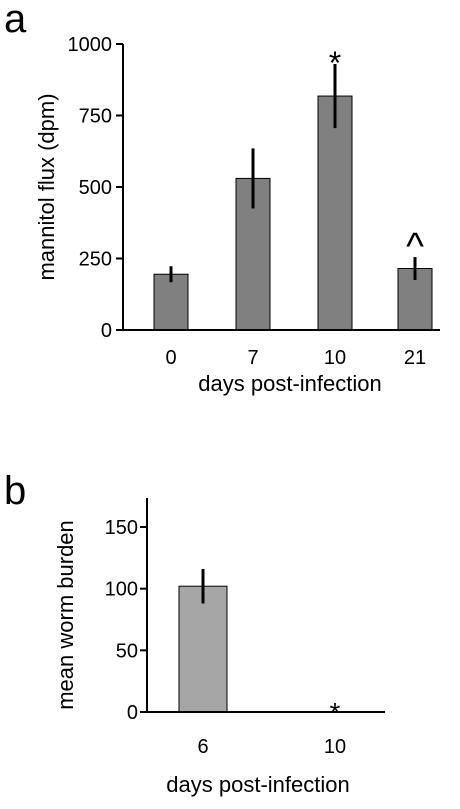 The height and width of the screenshot is (809, 460). Describe the element at coordinates (295, 358) in the screenshot. I see `panel-a-x-tick-labels: 0 7 10 21` at that location.